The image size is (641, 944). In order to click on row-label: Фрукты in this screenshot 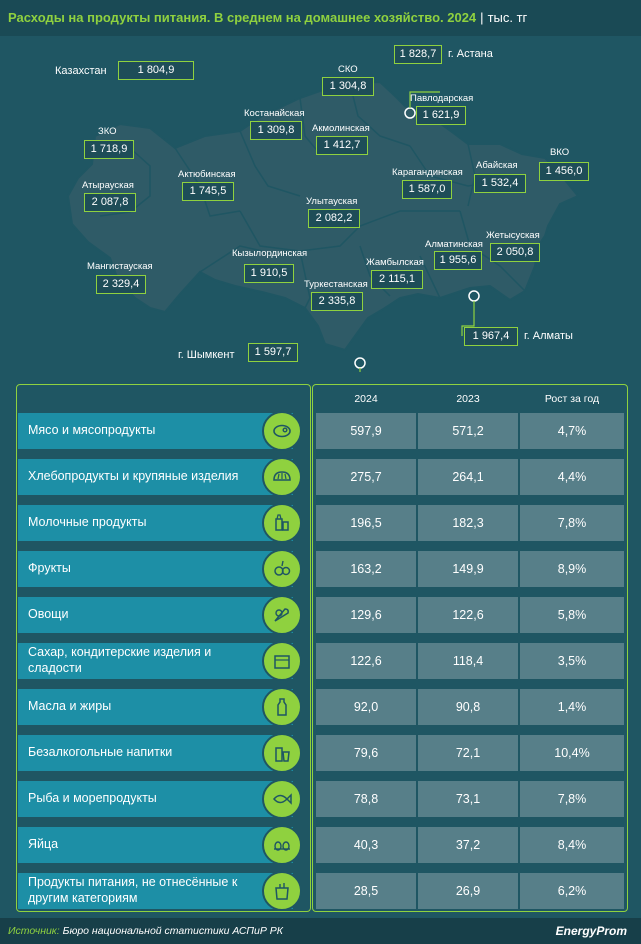, I will do `click(155, 569)`.